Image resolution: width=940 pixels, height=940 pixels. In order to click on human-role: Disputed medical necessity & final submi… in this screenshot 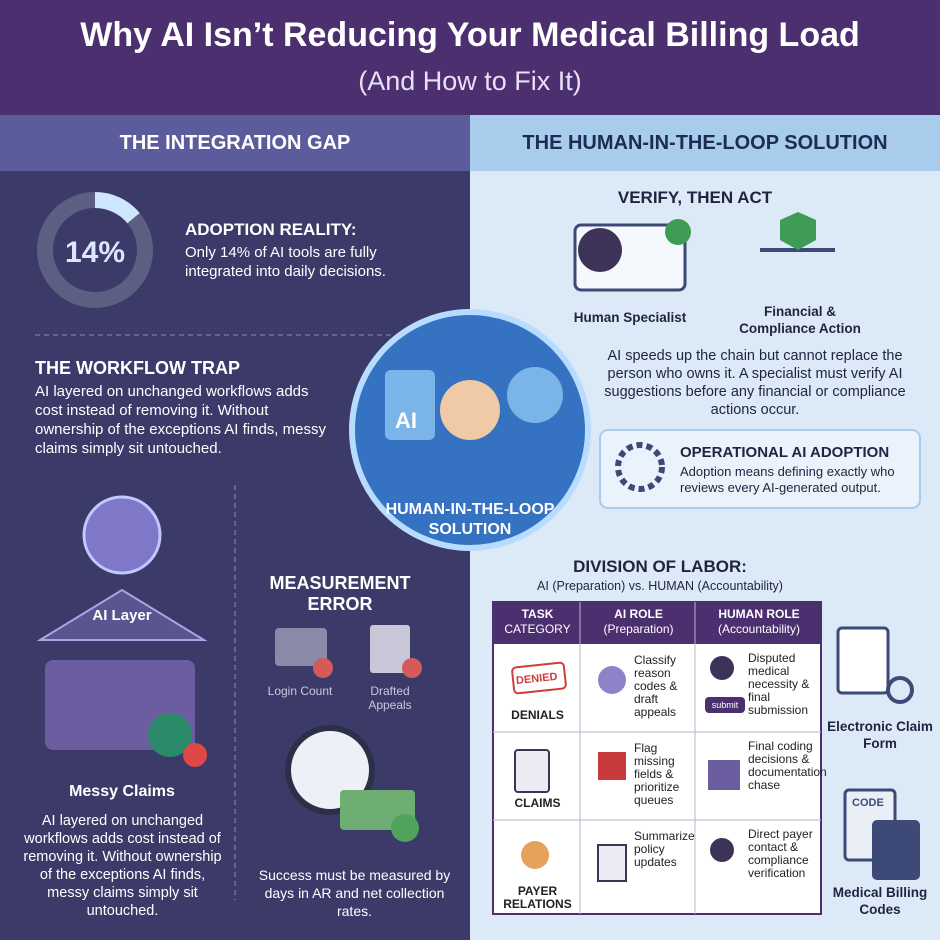, I will do `click(779, 684)`.